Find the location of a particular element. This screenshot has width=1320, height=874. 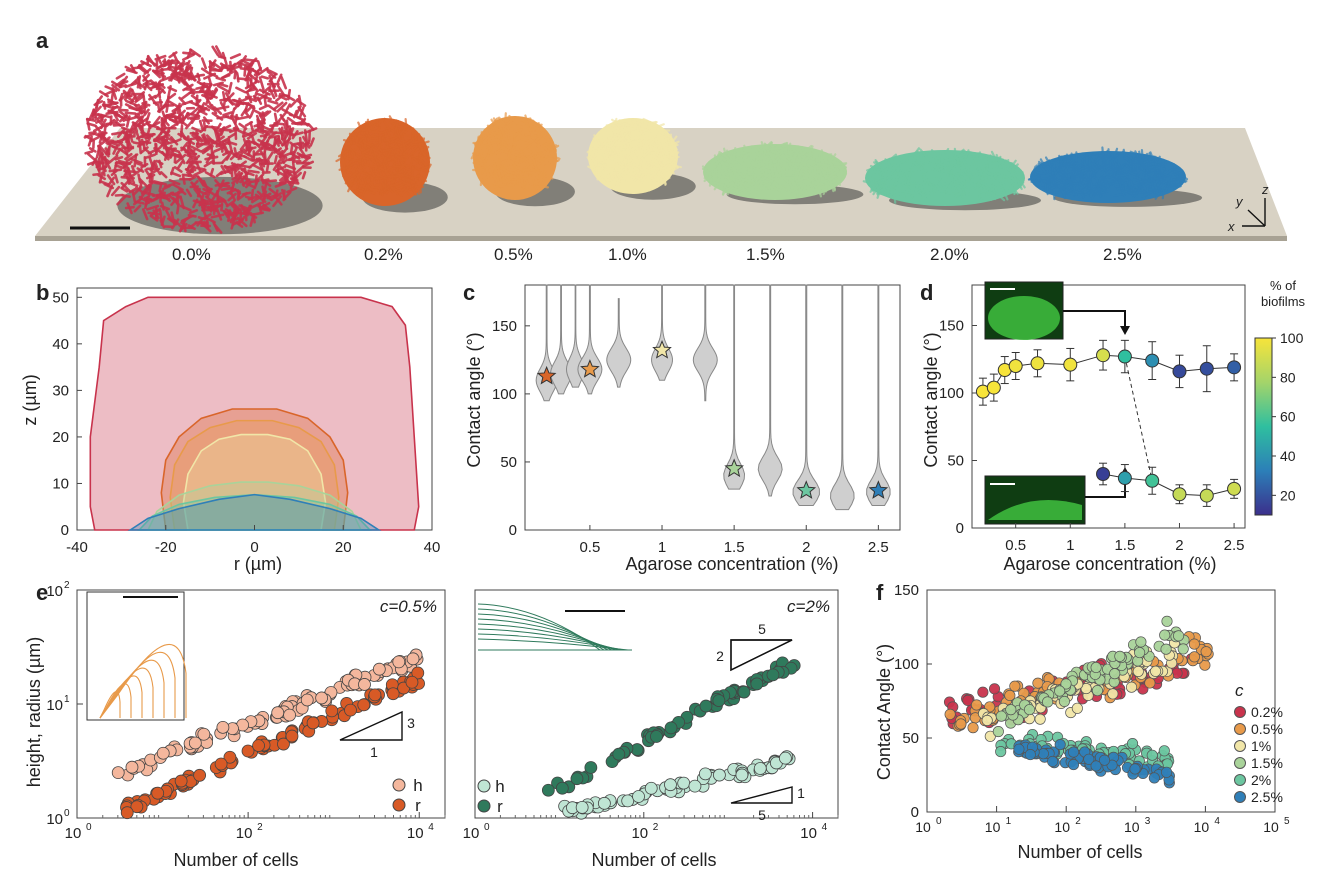

point-2% is located at coordinates (1001, 752).